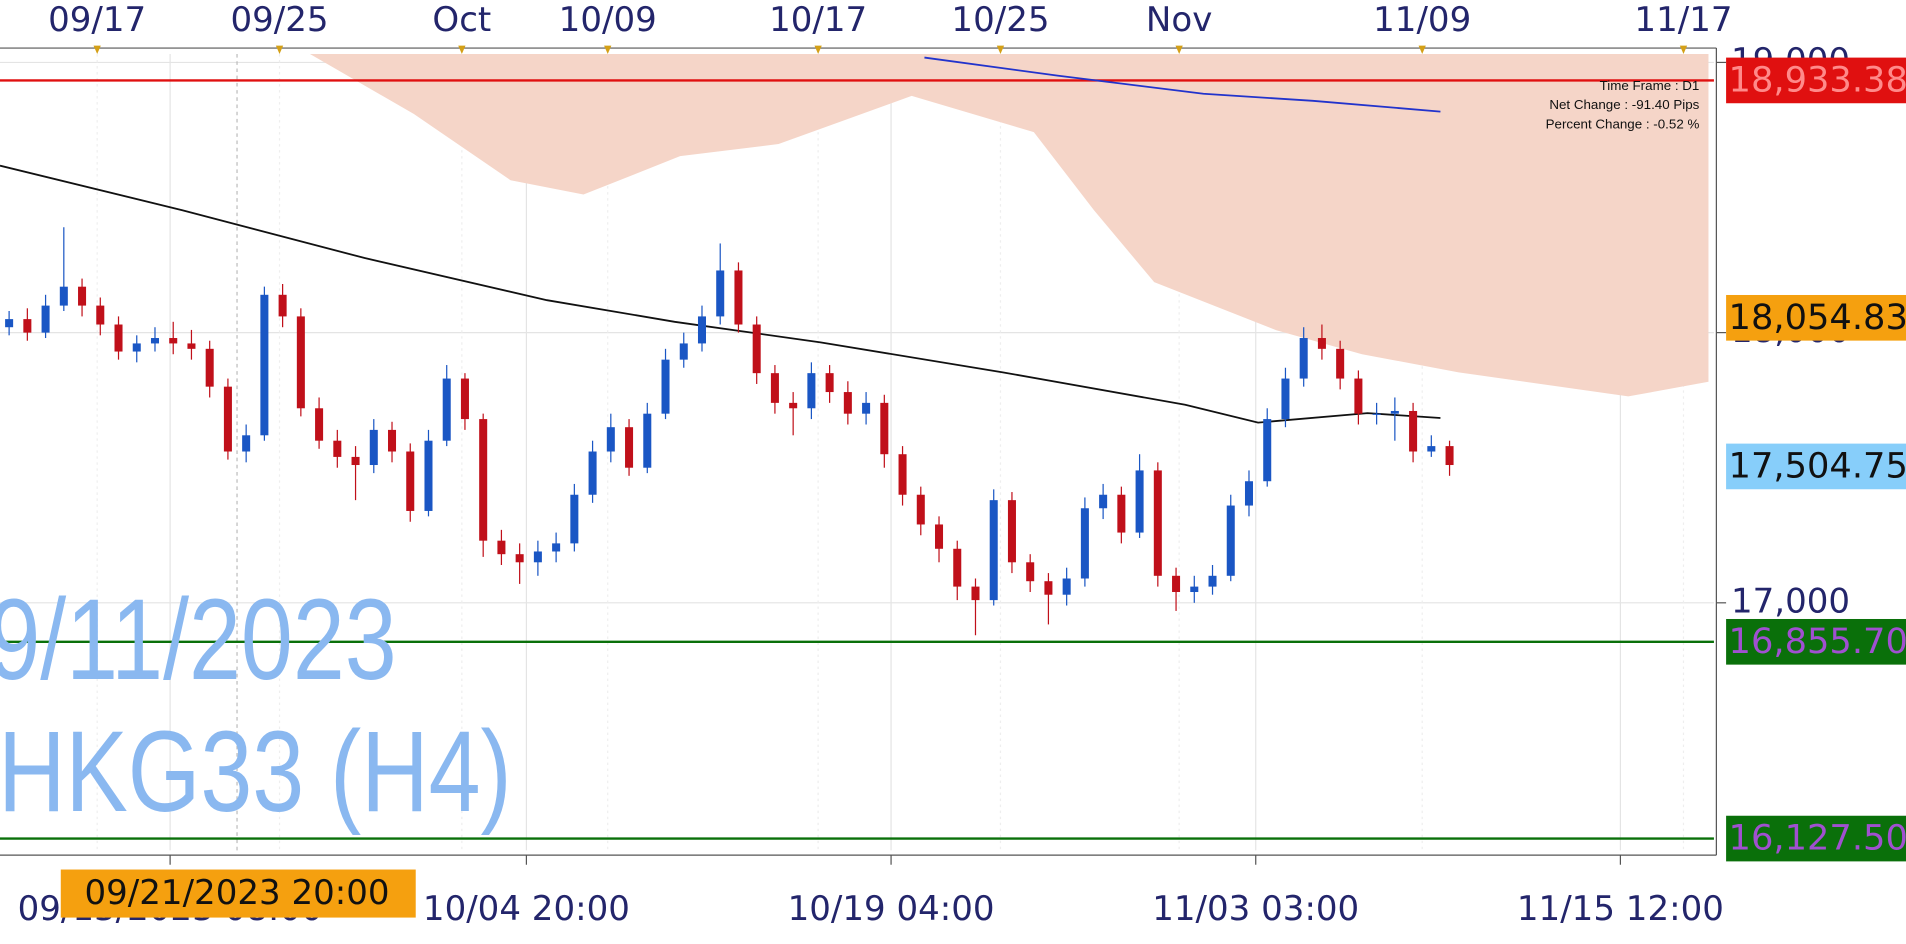 The height and width of the screenshot is (944, 1906). I want to click on top-tick-label: 09/17, so click(97, 19).